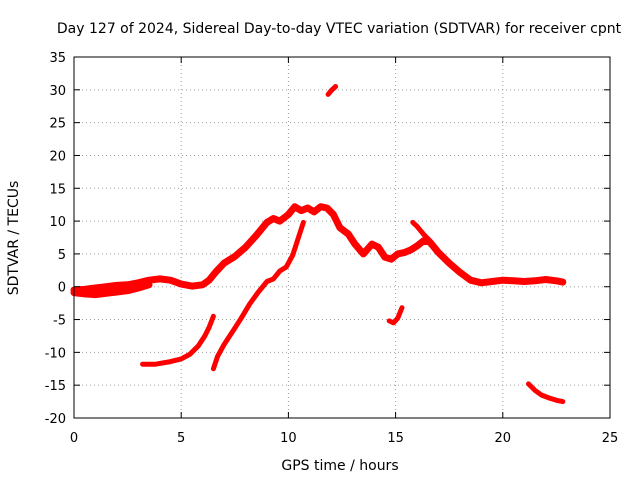 This screenshot has width=640, height=480. What do you see at coordinates (57, 58) in the screenshot?
I see `y-tick-label: 35` at bounding box center [57, 58].